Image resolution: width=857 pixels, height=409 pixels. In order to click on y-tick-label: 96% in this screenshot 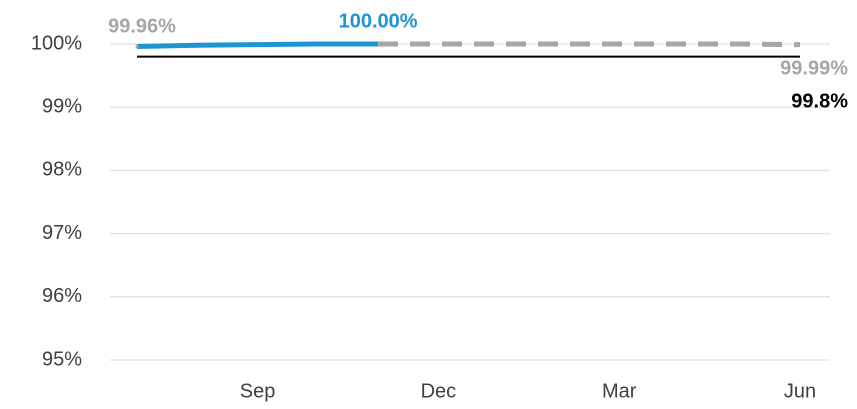, I will do `click(62, 296)`.